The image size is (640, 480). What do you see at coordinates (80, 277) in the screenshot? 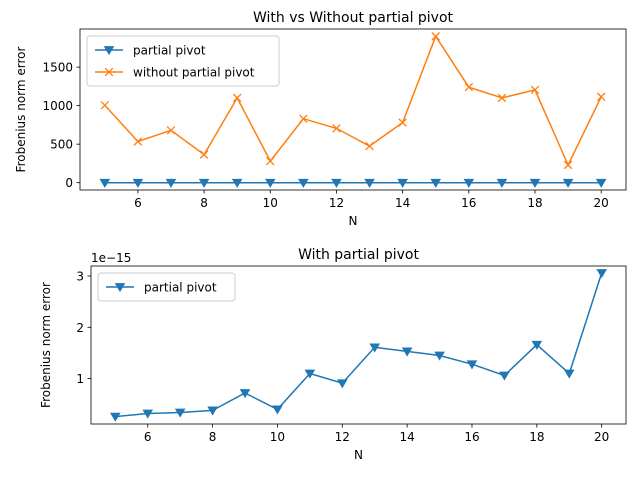
I see `y-tick-label: 3` at bounding box center [80, 277].